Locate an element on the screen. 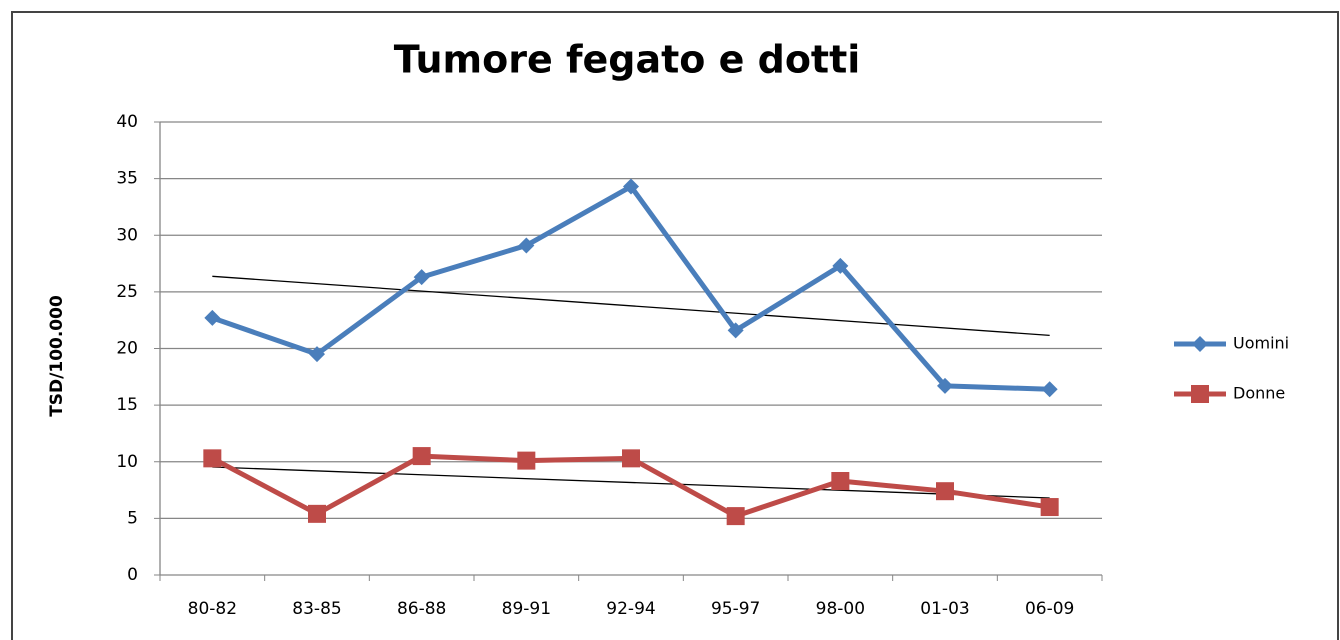  x-tick-label: 95-97 is located at coordinates (735, 609).